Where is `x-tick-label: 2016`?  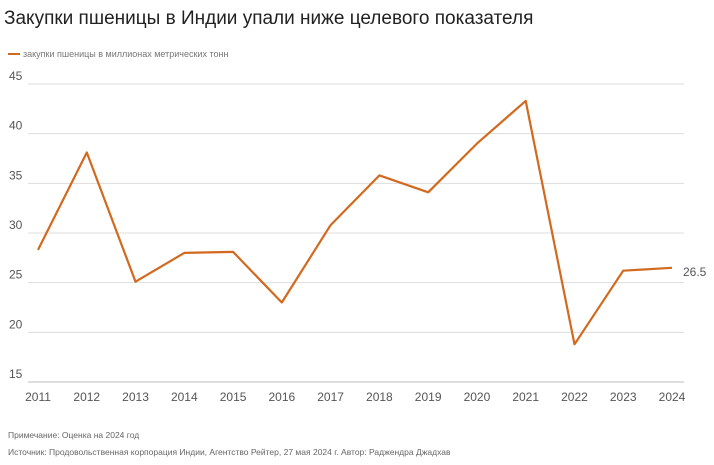 x-tick-label: 2016 is located at coordinates (281, 397).